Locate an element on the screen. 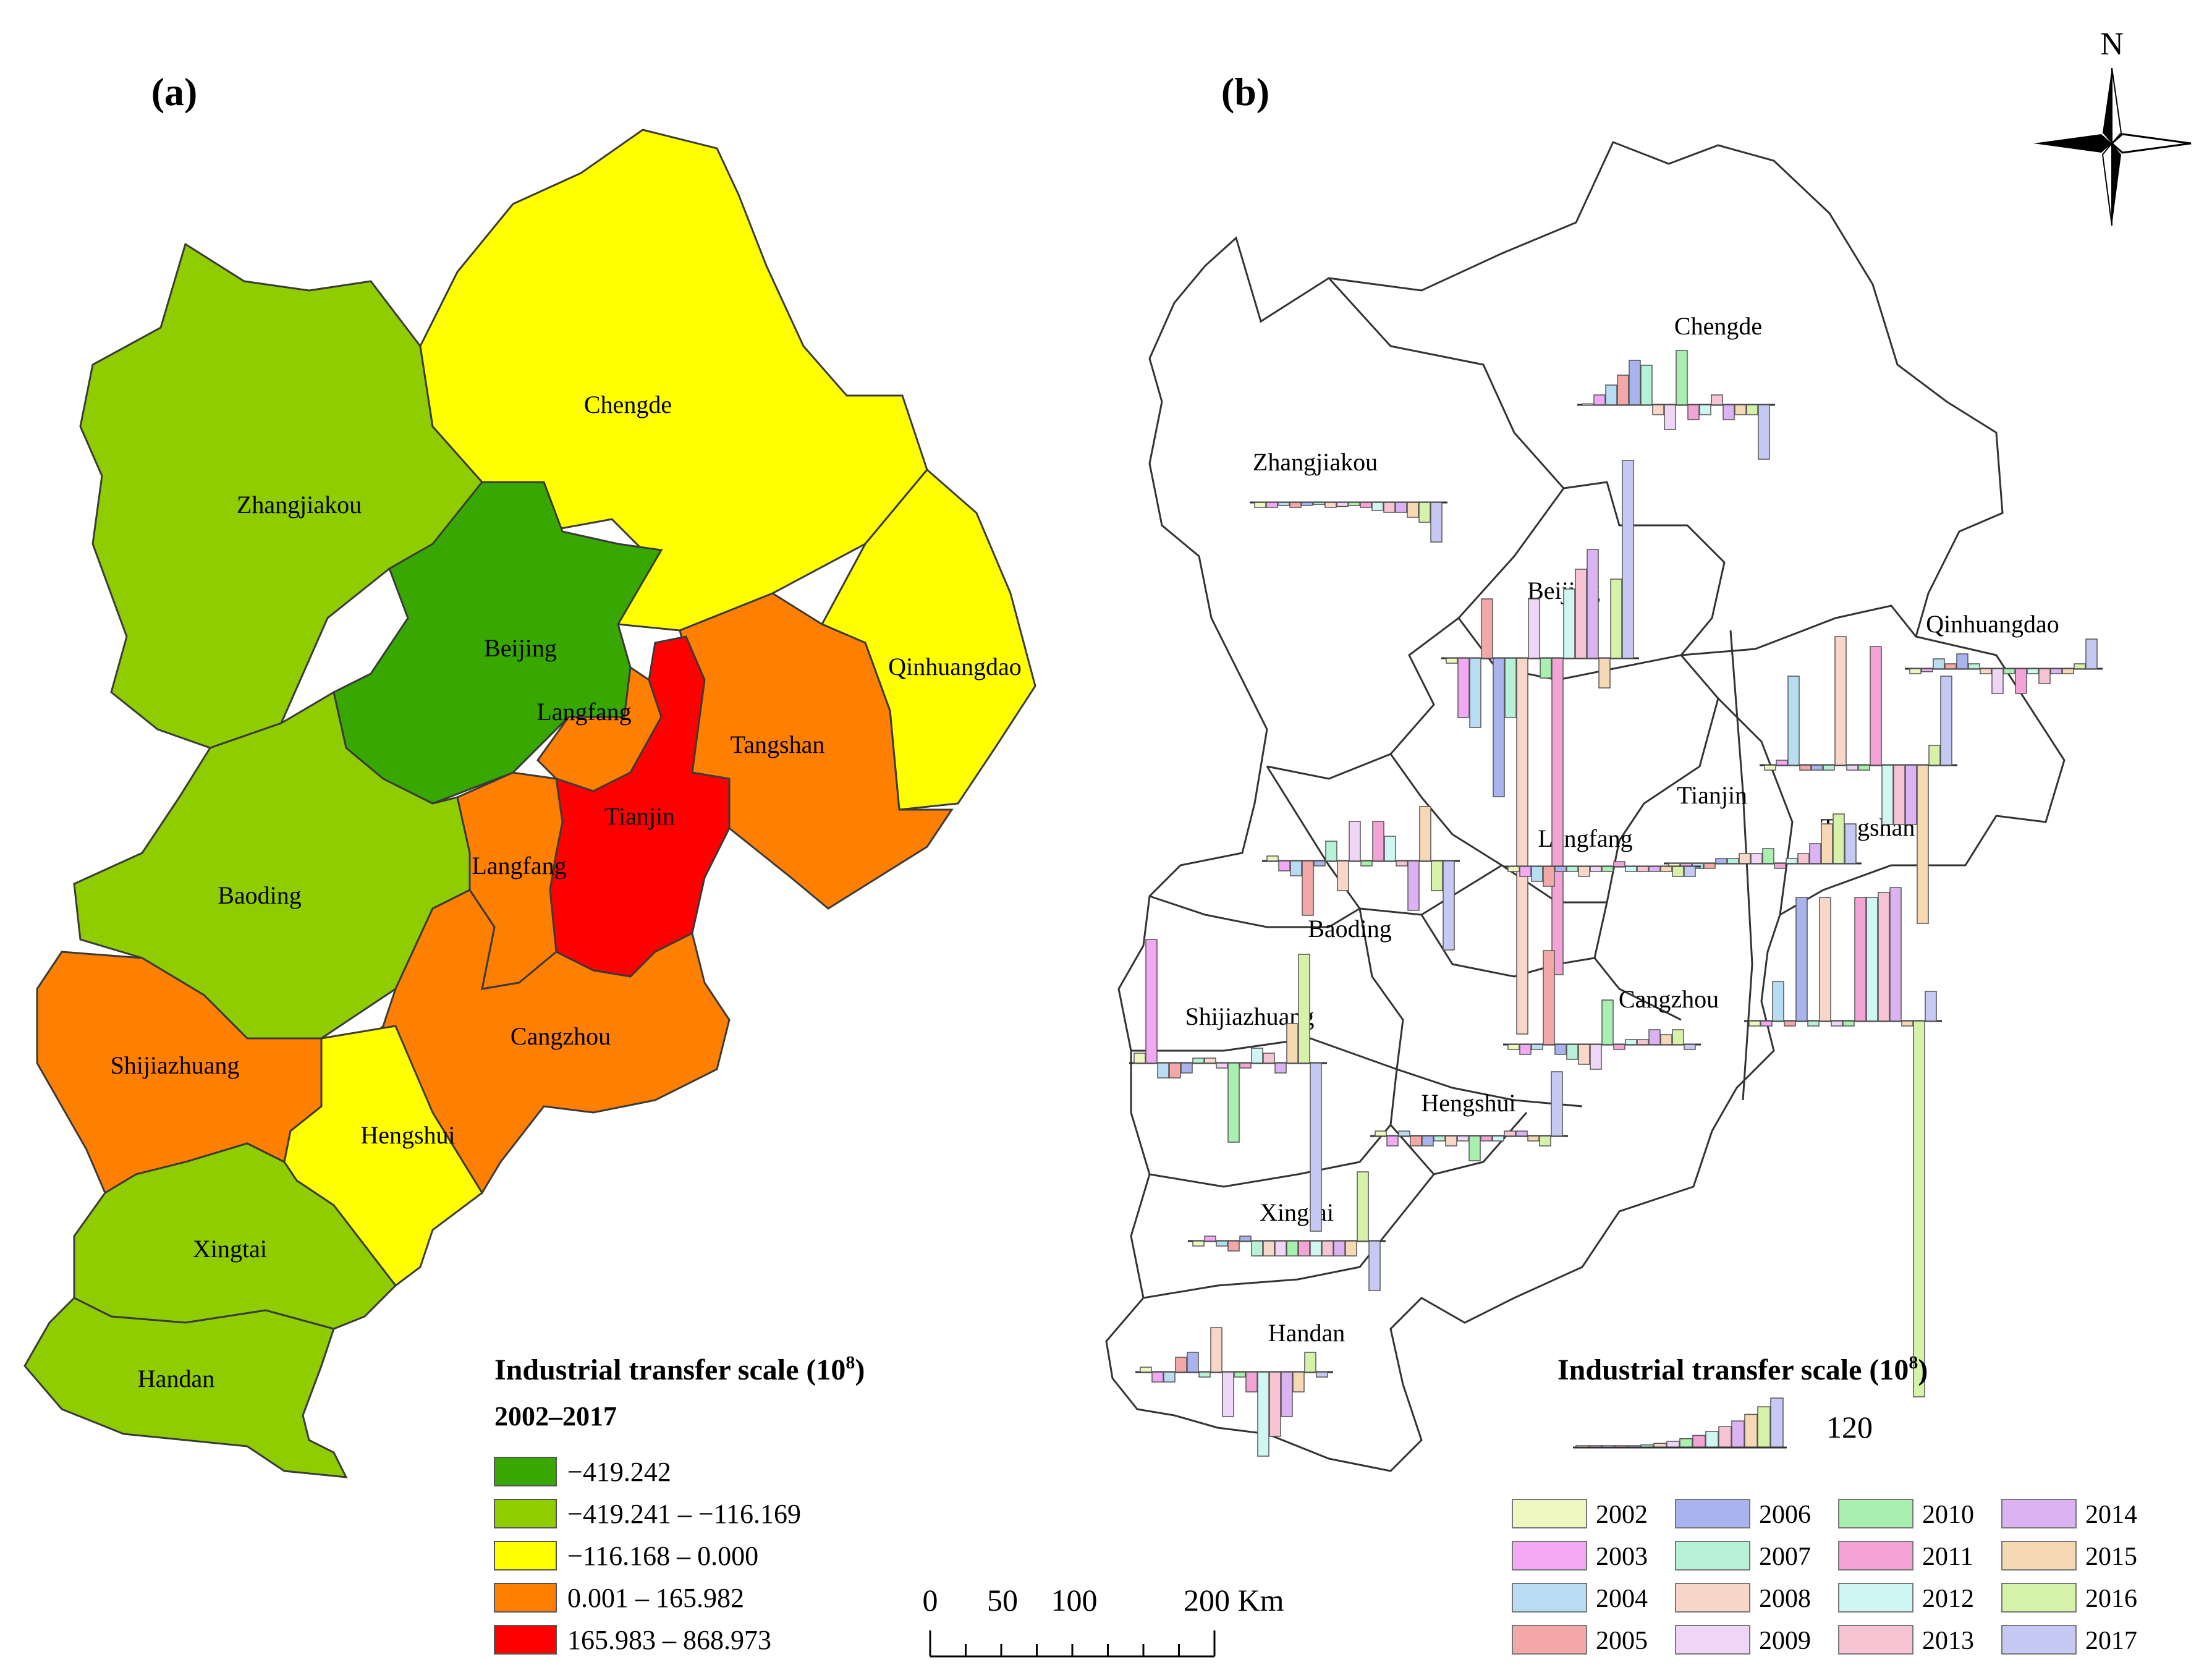  city-label-beijing: Beijing is located at coordinates (520, 648).